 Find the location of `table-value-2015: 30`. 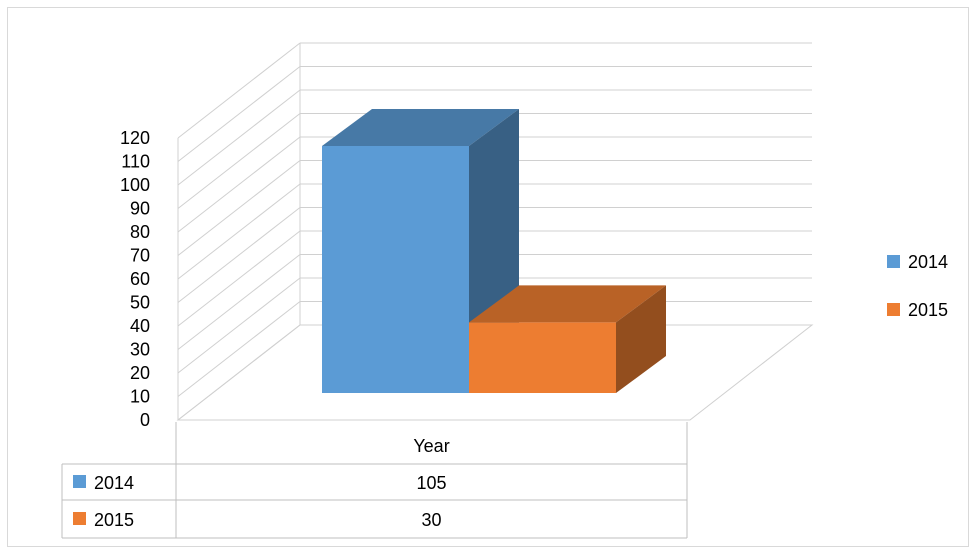

table-value-2015: 30 is located at coordinates (431, 520).